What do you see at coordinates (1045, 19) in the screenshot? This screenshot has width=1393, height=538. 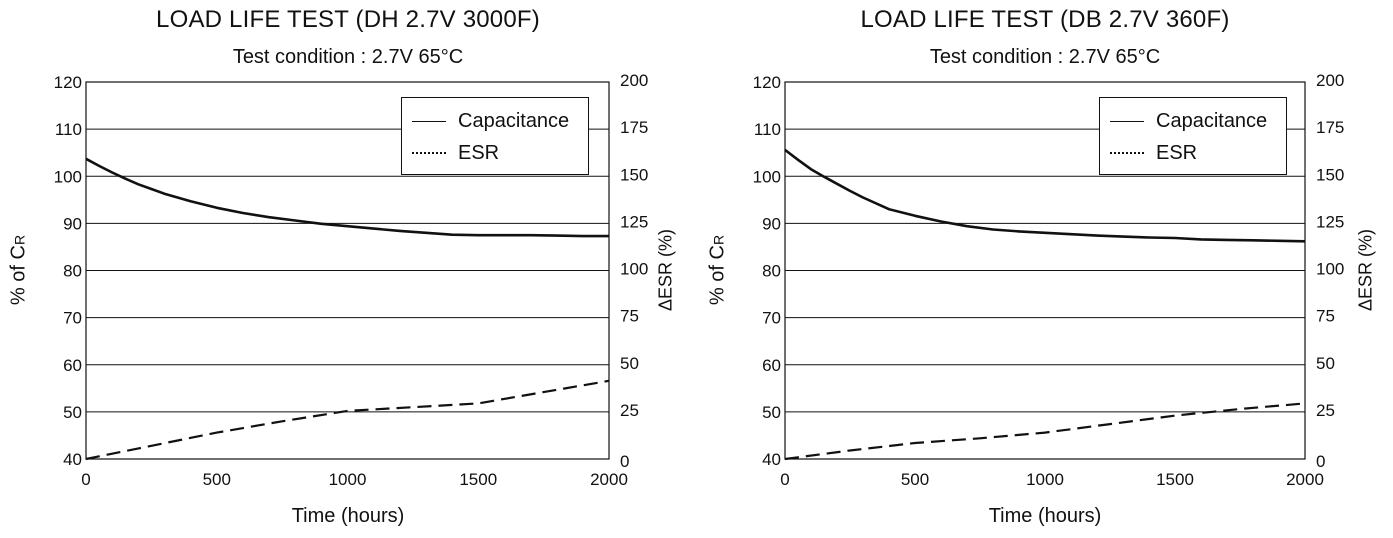 I see `chart-title: LOAD LIFE TEST (DB 2.7V 360F)` at bounding box center [1045, 19].